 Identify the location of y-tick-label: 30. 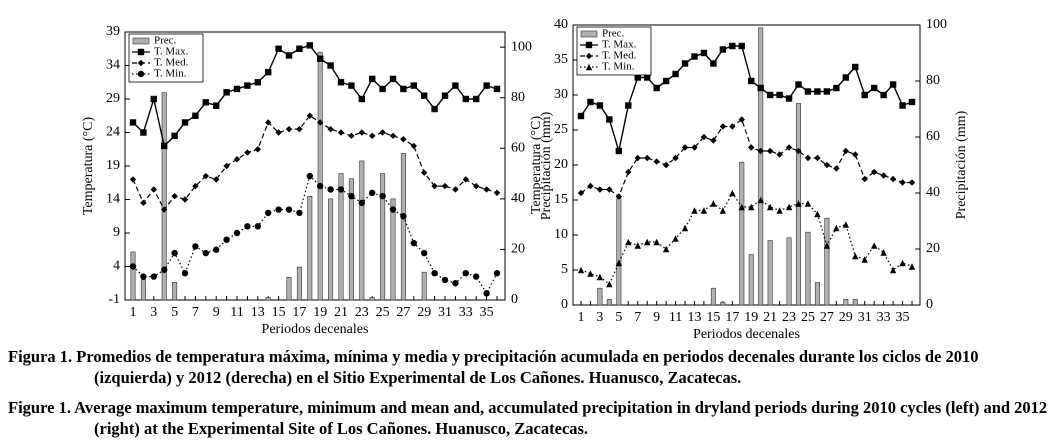
(561, 94).